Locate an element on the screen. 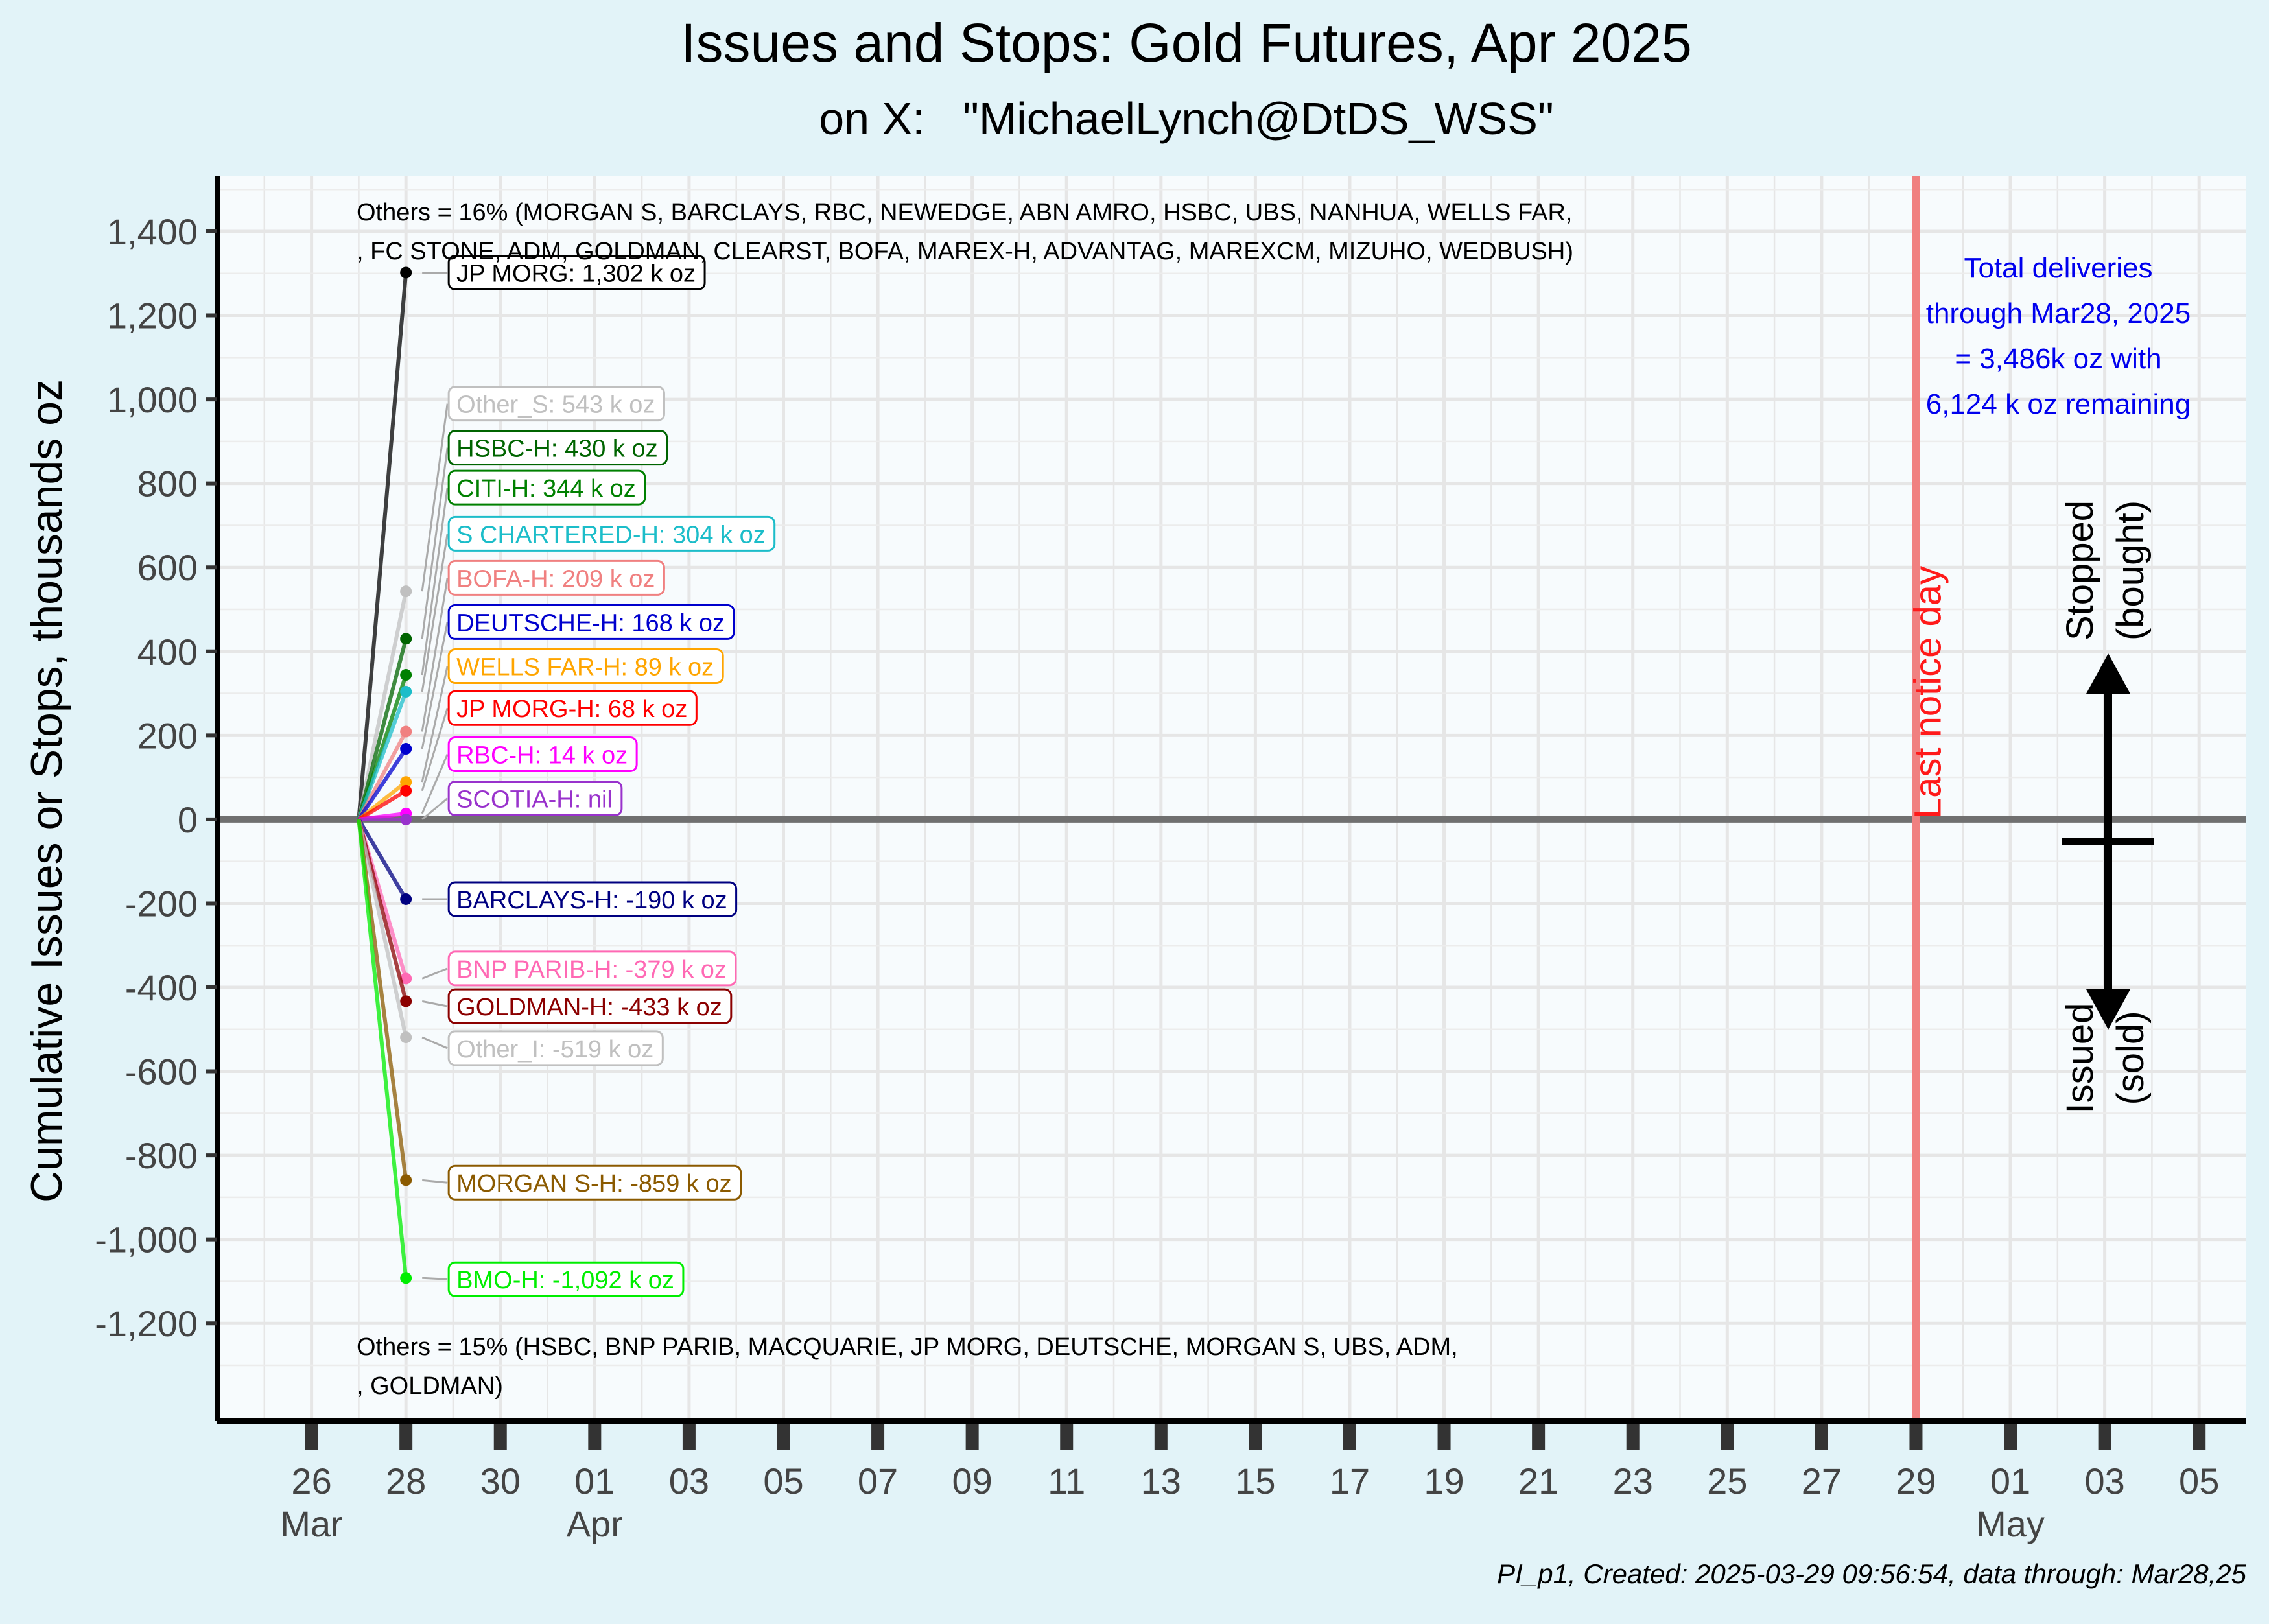 The width and height of the screenshot is (2269, 1624). x-tick-label: 07 is located at coordinates (878, 1481).